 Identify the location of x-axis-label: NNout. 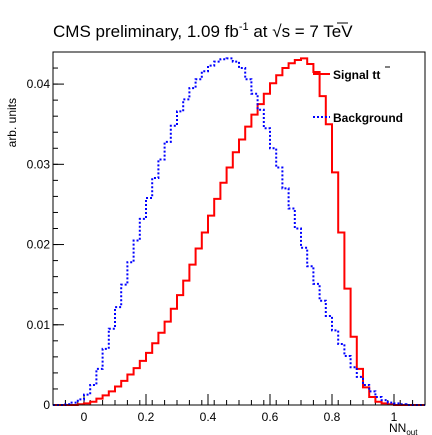
(403, 428).